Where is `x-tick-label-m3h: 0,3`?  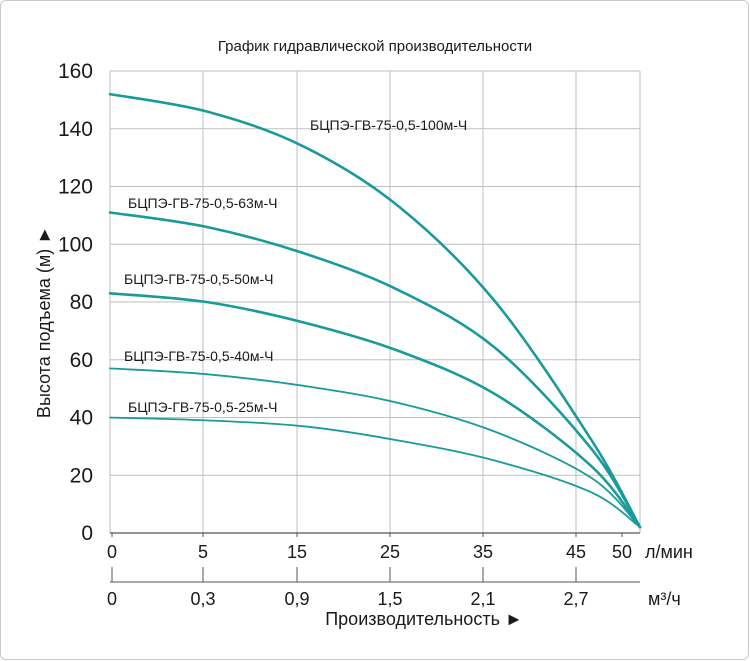
x-tick-label-m3h: 0,3 is located at coordinates (202, 599).